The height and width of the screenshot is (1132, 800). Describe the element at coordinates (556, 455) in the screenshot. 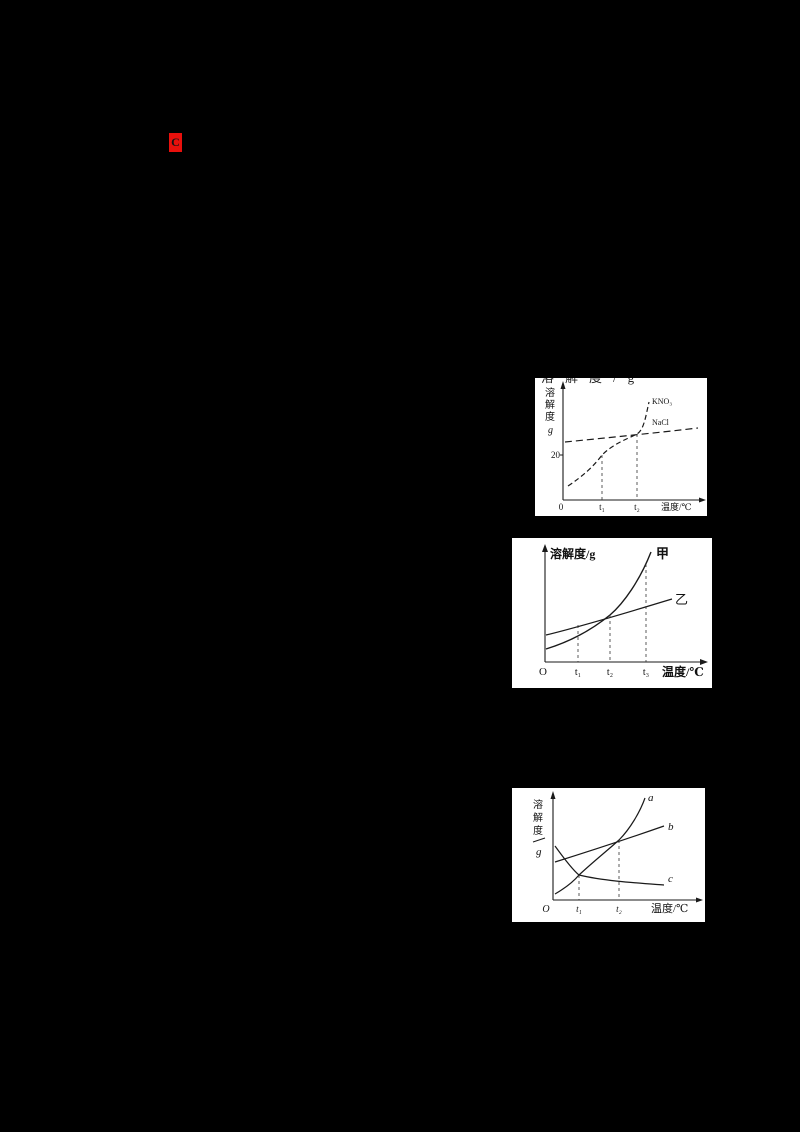

I see `y-tick-label-20: 20` at that location.